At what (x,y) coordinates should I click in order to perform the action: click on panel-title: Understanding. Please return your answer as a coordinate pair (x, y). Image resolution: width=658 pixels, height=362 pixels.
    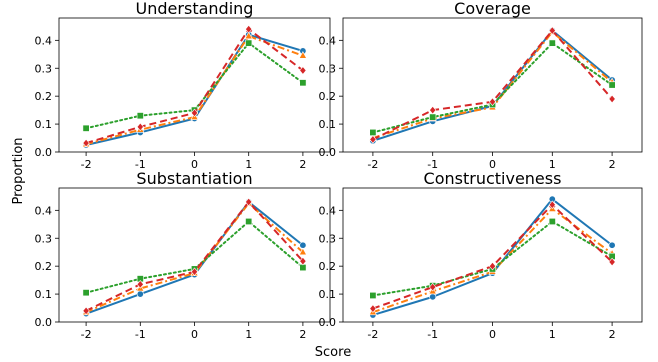
    Looking at the image, I should click on (195, 9).